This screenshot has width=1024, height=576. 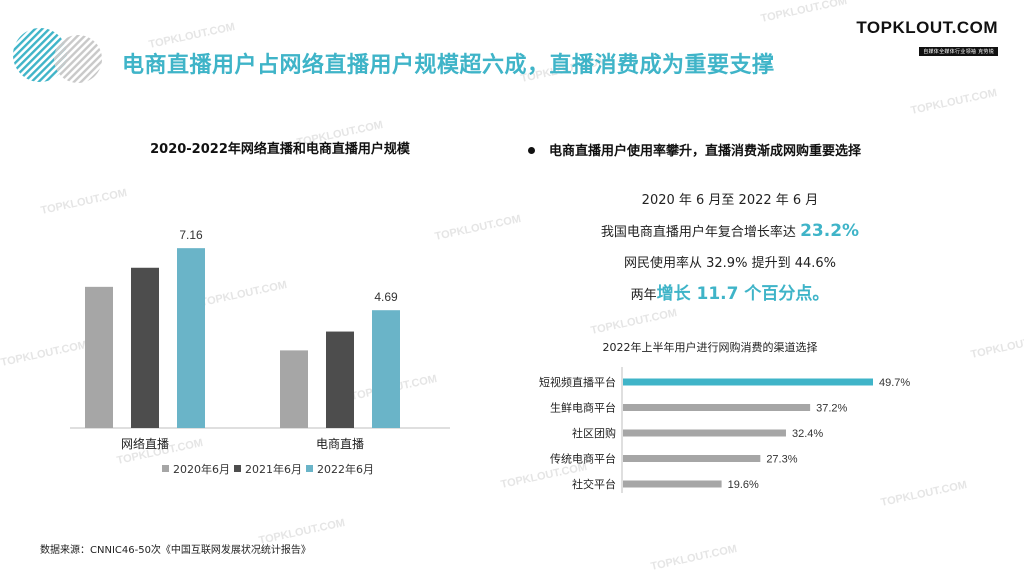 What do you see at coordinates (583, 459) in the screenshot?
I see `category-label: 传统电商平台` at bounding box center [583, 459].